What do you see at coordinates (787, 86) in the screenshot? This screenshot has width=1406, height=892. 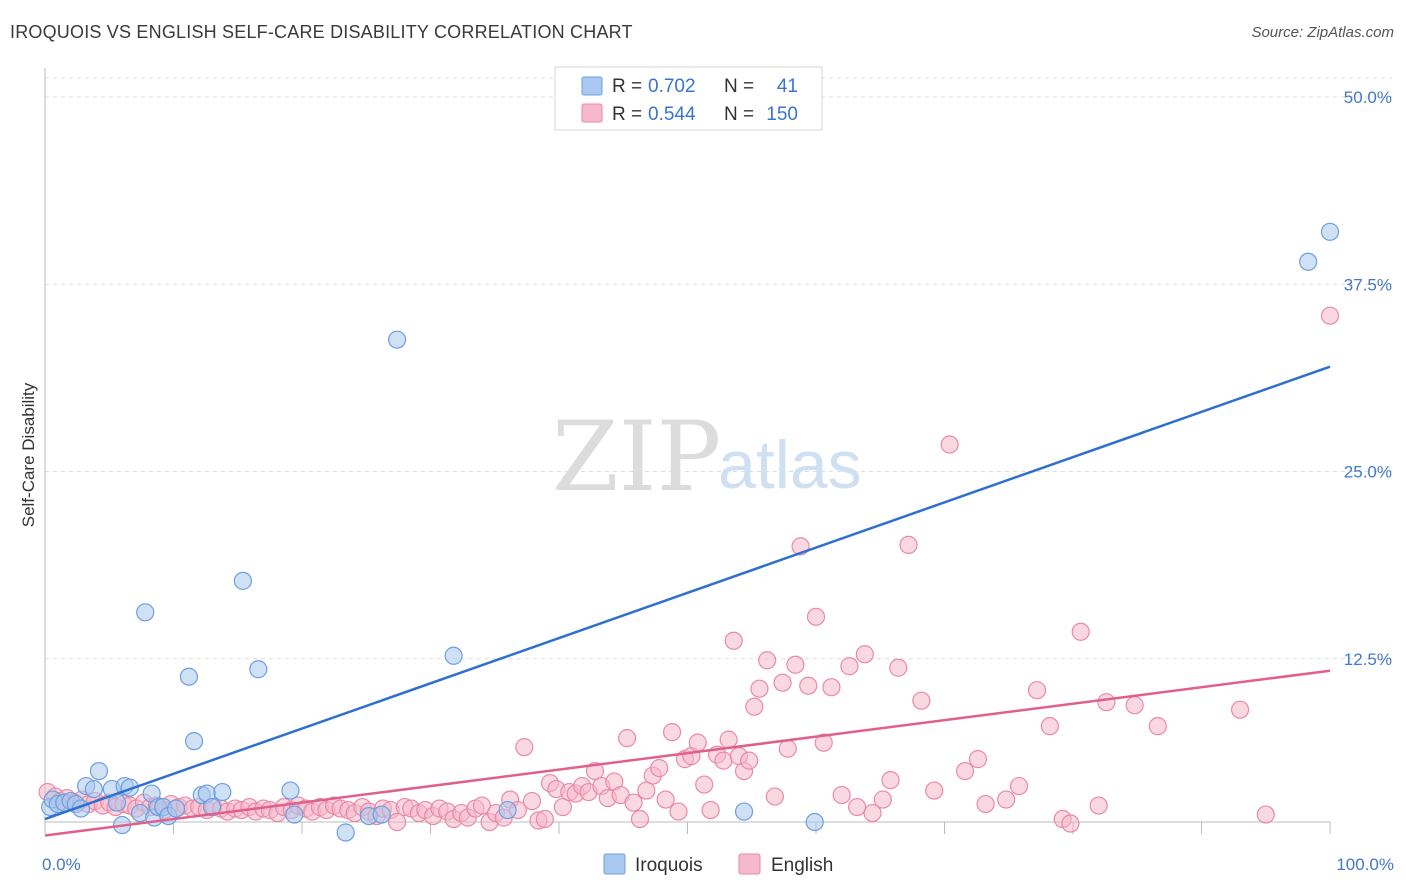 I see `legend-n-value-iroquois: 41` at bounding box center [787, 86].